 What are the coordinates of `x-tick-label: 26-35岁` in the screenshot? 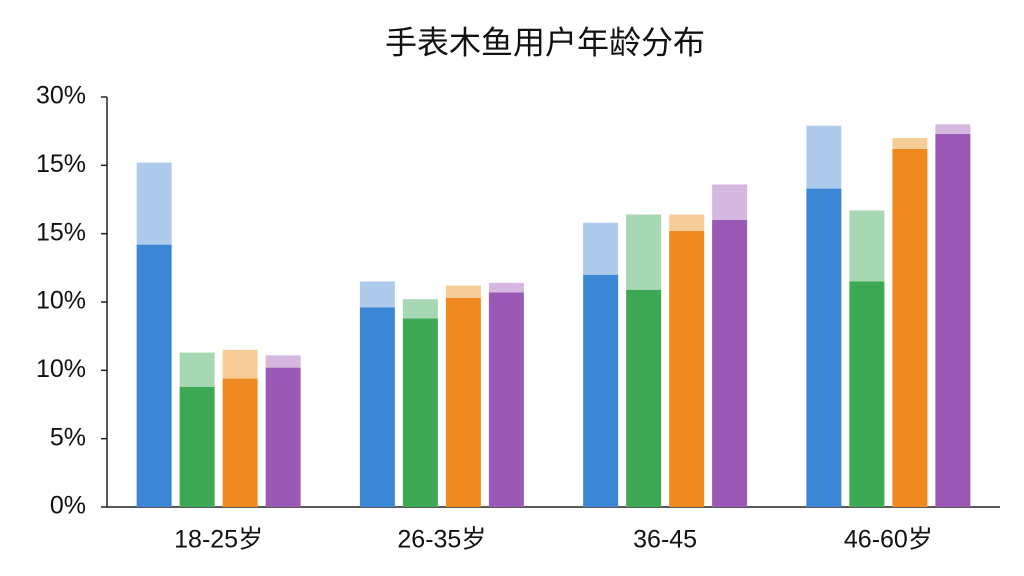 It's located at (441, 540).